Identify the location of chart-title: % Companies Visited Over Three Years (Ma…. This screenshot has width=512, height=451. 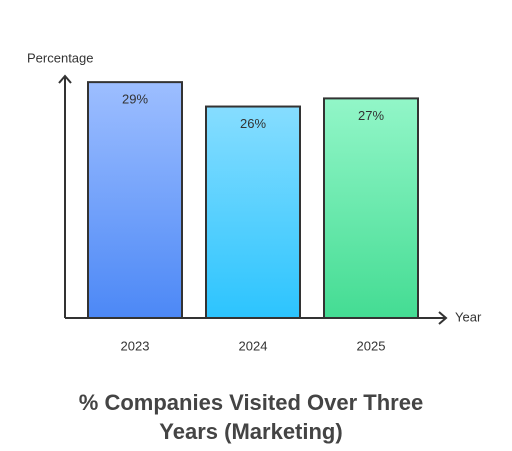
(251, 417).